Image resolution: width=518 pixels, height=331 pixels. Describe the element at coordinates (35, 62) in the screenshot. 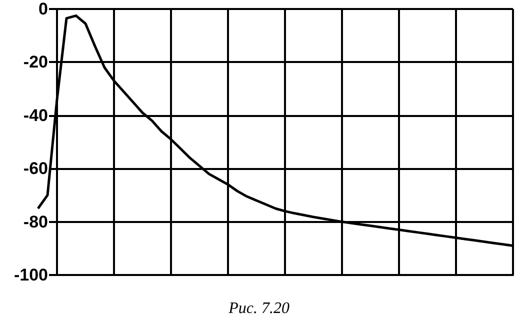

I see `y-tick-label: -20` at that location.